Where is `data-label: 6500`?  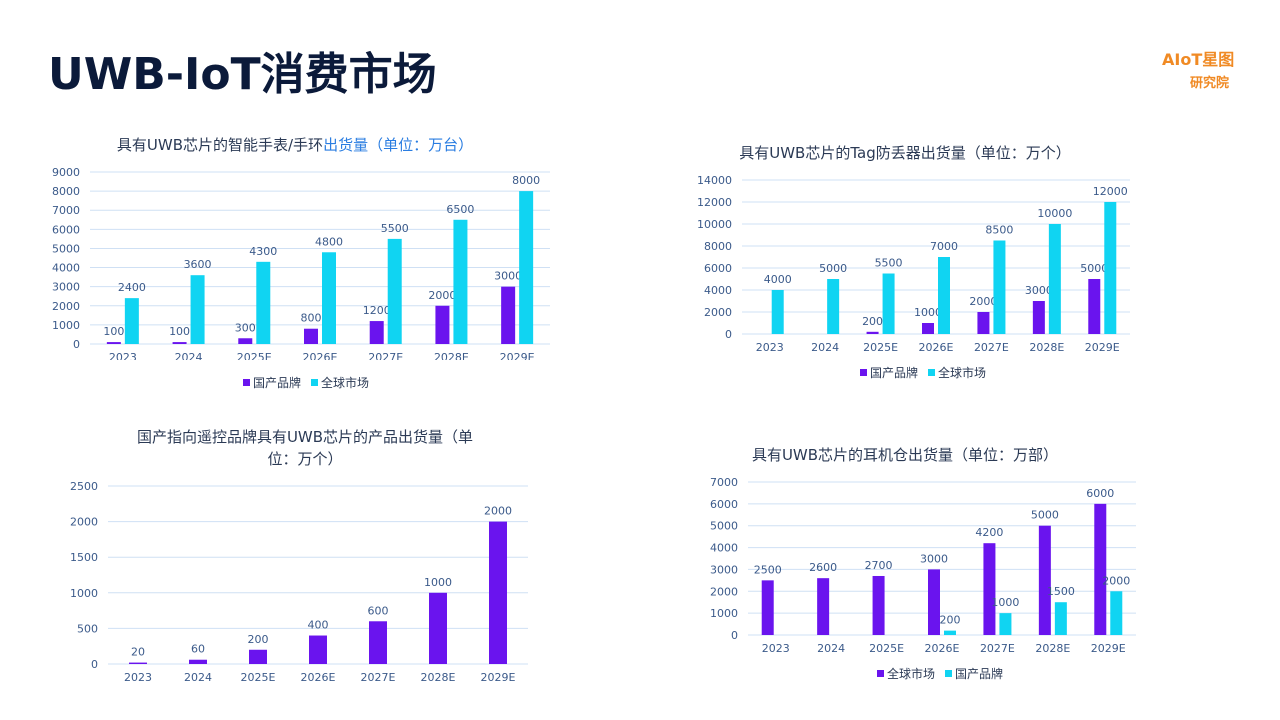 data-label: 6500 is located at coordinates (460, 209).